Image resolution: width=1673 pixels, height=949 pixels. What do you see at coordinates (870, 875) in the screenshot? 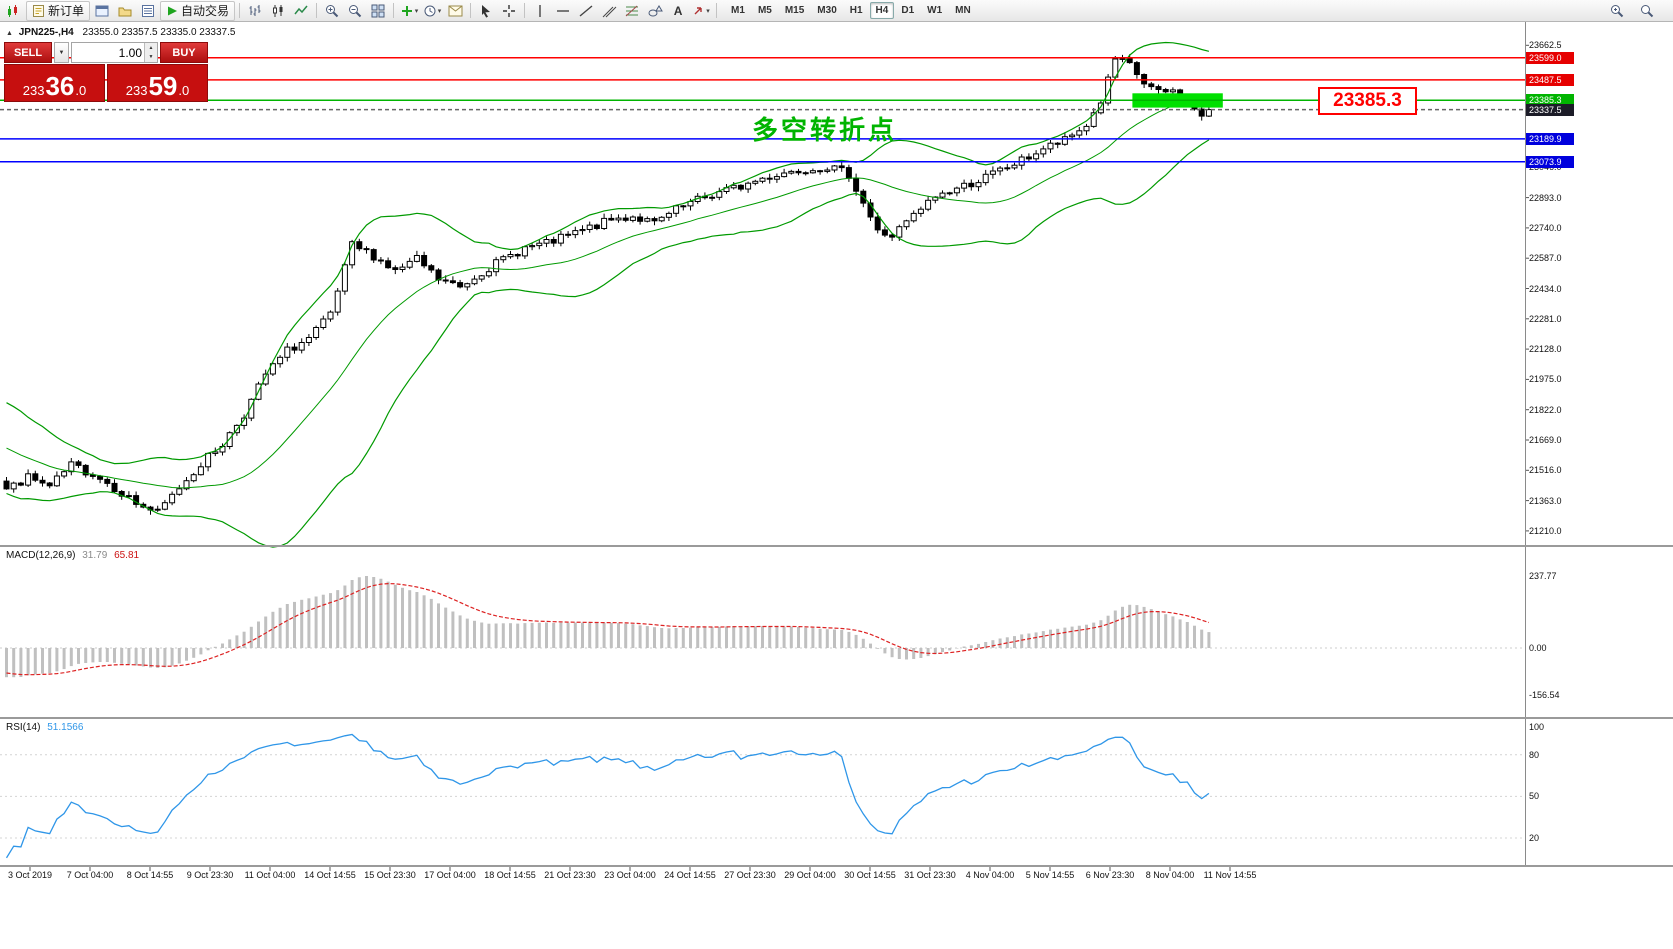
I see `time-axis-label: 30 Oct 14:55` at bounding box center [870, 875].